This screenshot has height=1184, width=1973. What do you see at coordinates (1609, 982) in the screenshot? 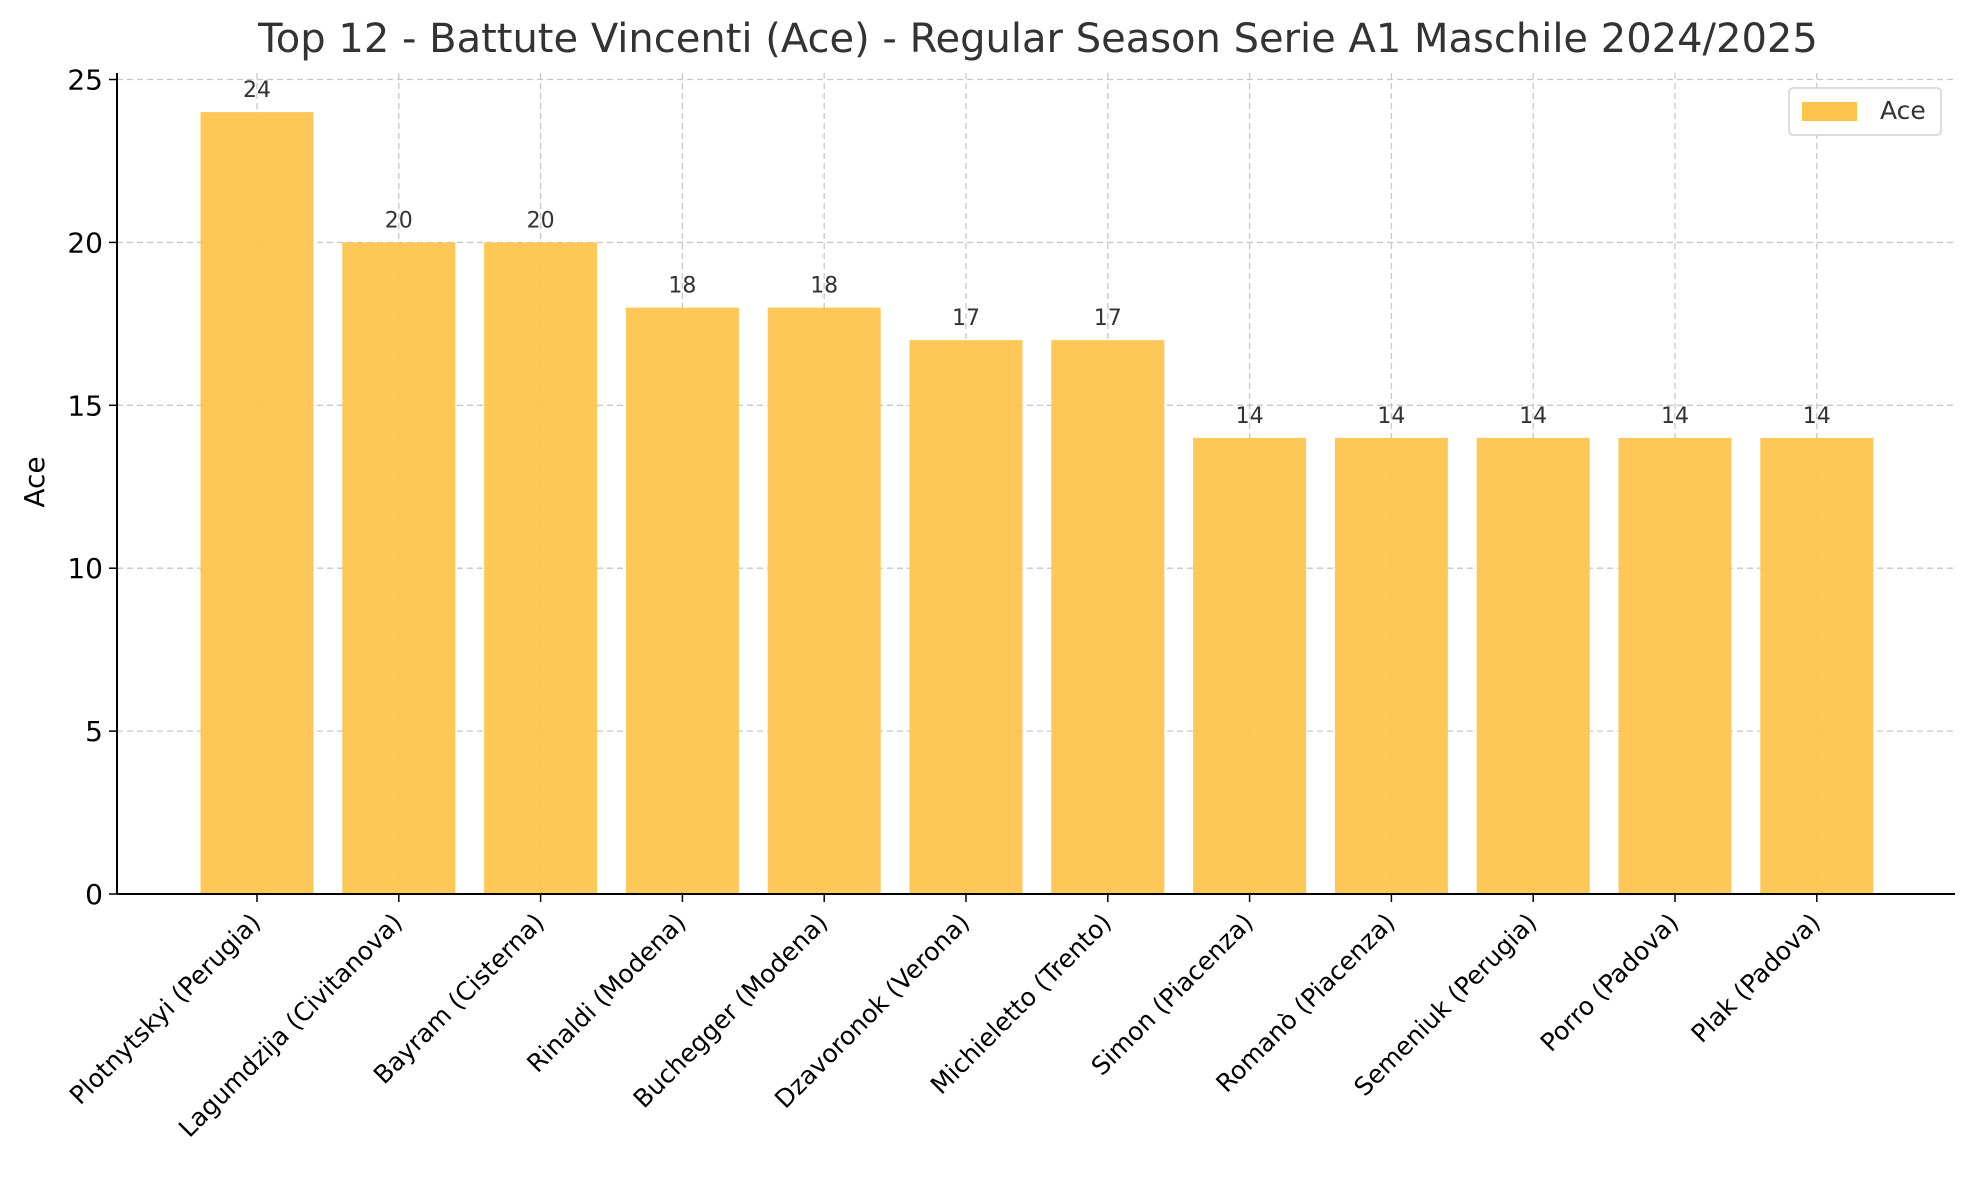
I see `x-tick-label: Porro (Padova)` at bounding box center [1609, 982].